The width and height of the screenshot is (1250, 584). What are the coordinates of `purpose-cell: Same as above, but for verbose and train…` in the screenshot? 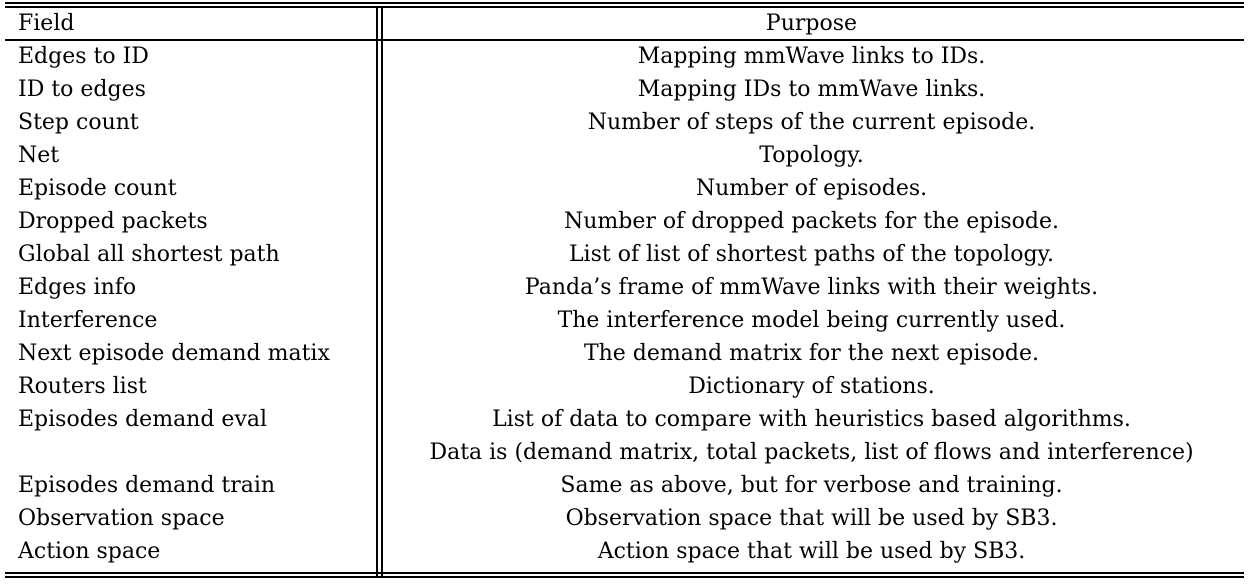 It's located at (811, 485).